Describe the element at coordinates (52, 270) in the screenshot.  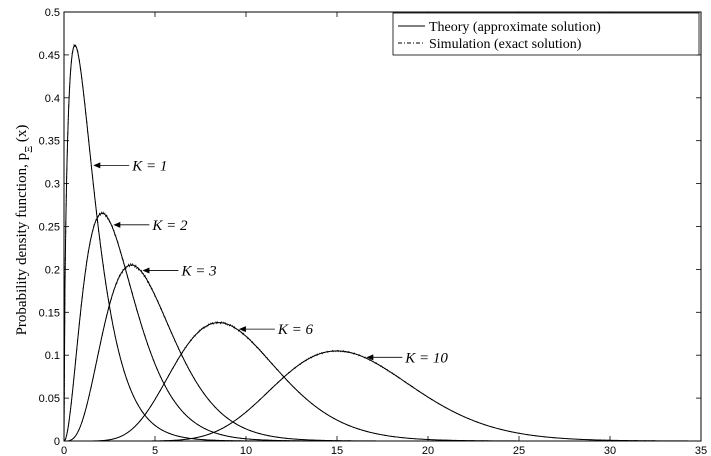
I see `y-tick-label: 0.2` at that location.